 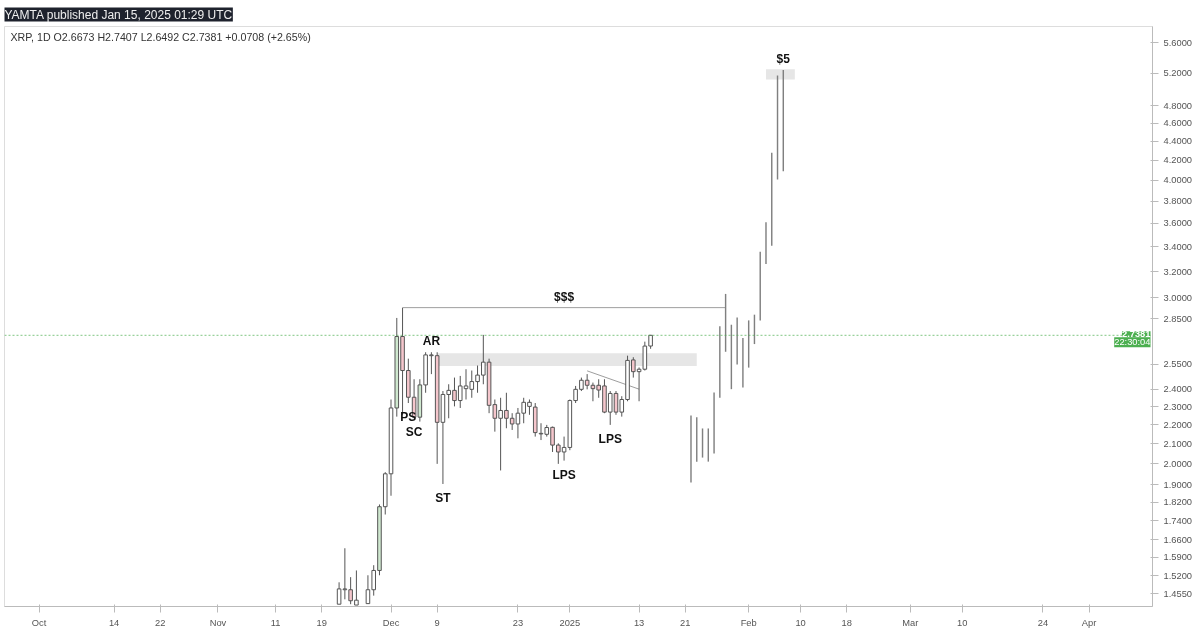 I want to click on y-tick-label: 1.4550, so click(x=1178, y=593).